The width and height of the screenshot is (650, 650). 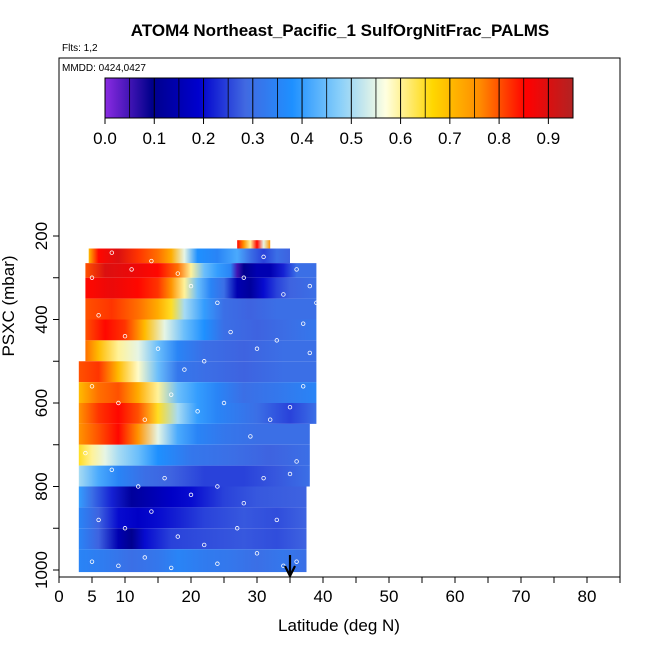 I want to click on x-tick-label: 30, so click(x=257, y=596).